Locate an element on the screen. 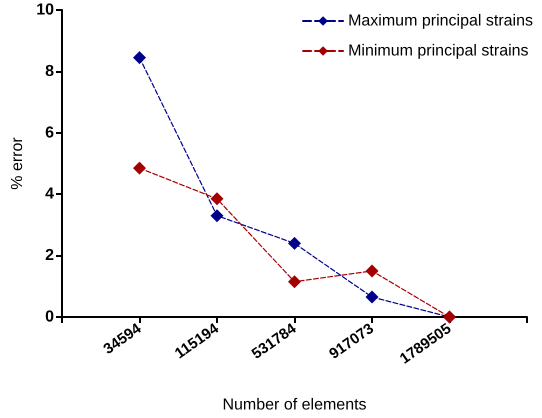  y-tick-label: 2 is located at coordinates (49, 255).